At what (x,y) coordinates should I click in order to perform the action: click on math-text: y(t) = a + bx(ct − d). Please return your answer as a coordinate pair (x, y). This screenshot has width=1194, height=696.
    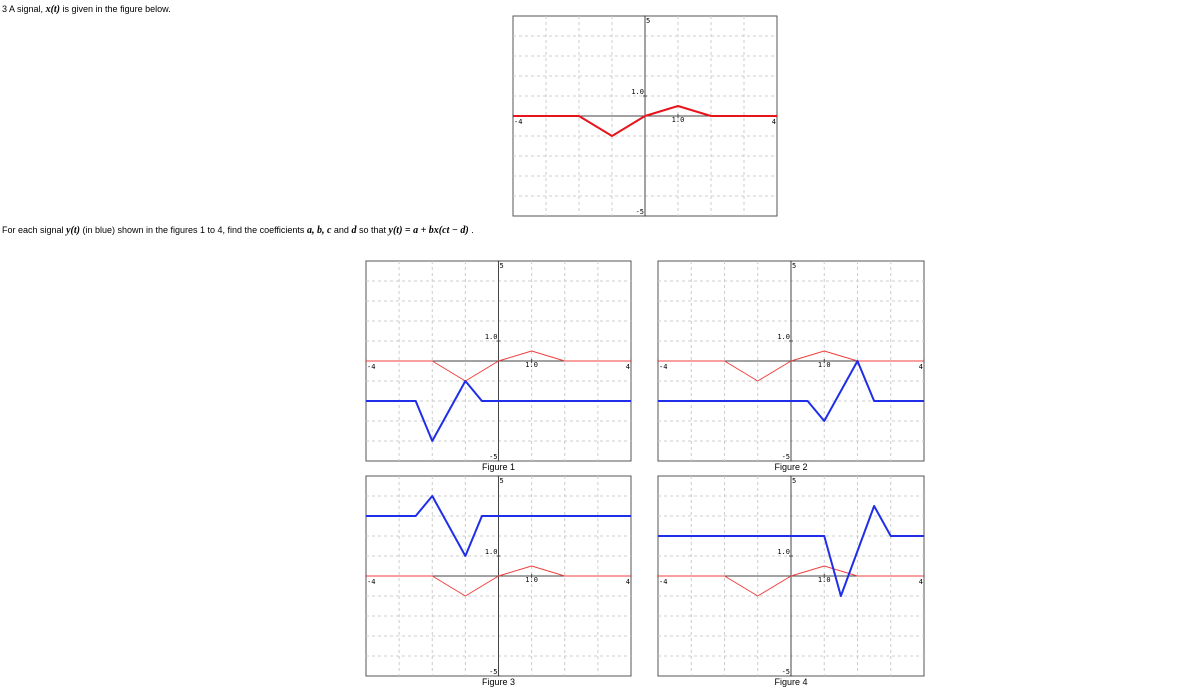
    Looking at the image, I should click on (428, 230).